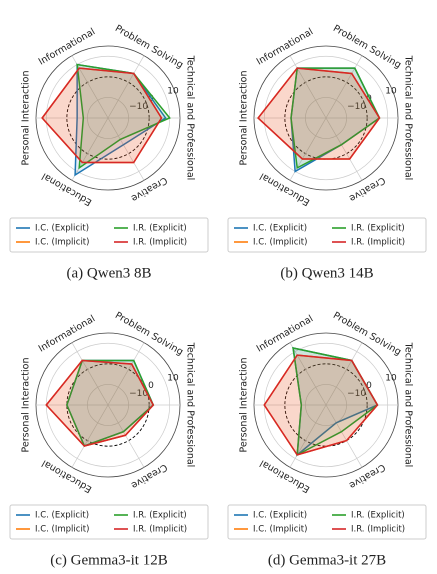 This screenshot has width=437, height=574. Describe the element at coordinates (326, 273) in the screenshot. I see `caption: (b) Qwen3 14B` at that location.